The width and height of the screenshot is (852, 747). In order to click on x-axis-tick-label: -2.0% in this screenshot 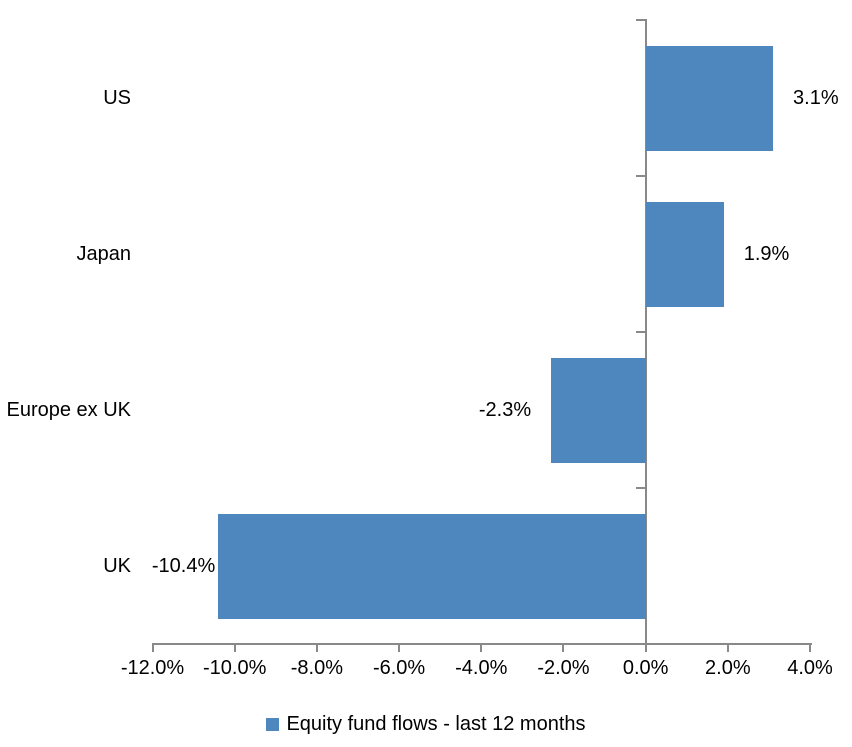, I will do `click(563, 668)`.